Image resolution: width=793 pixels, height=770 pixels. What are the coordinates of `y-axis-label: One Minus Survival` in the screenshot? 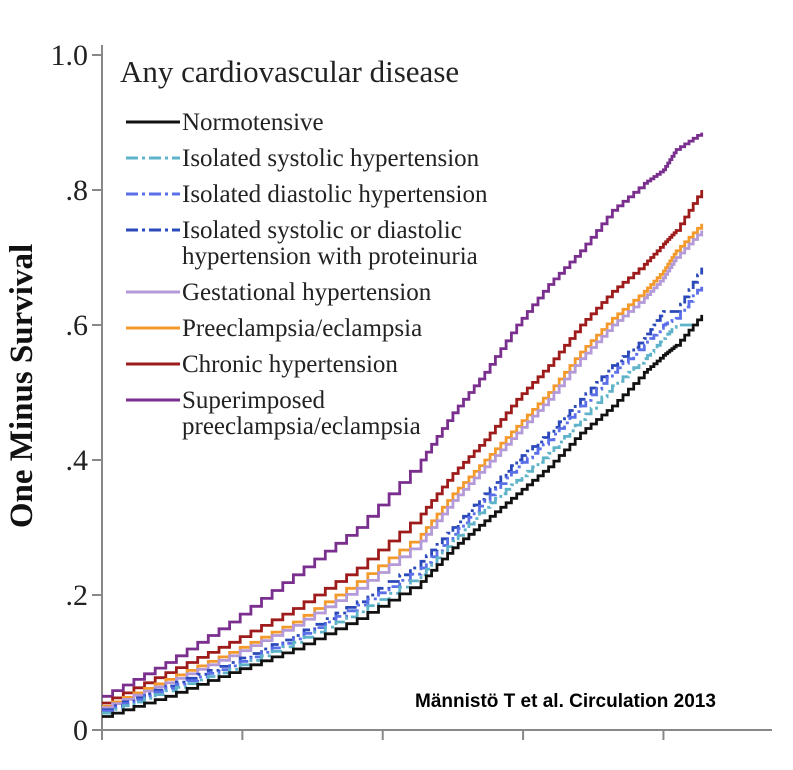 It's located at (22, 386).